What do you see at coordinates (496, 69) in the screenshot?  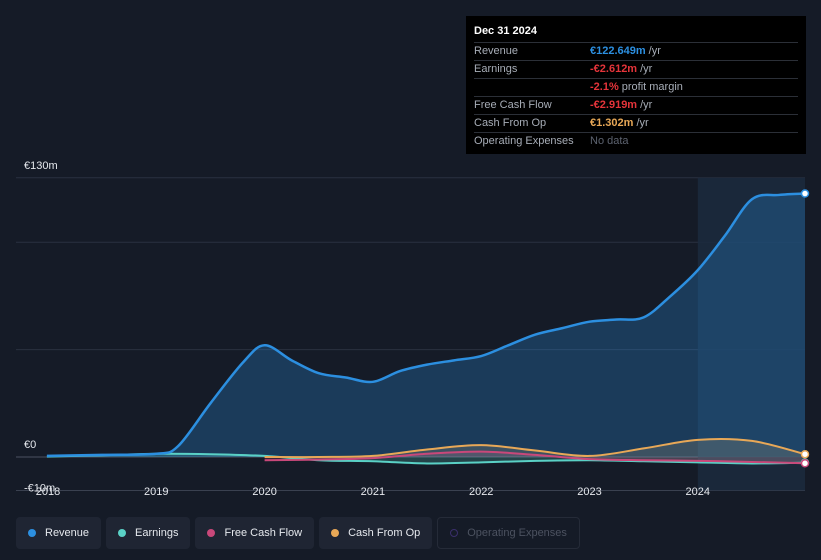 I see `tooltip-row-label: Earnings` at bounding box center [496, 69].